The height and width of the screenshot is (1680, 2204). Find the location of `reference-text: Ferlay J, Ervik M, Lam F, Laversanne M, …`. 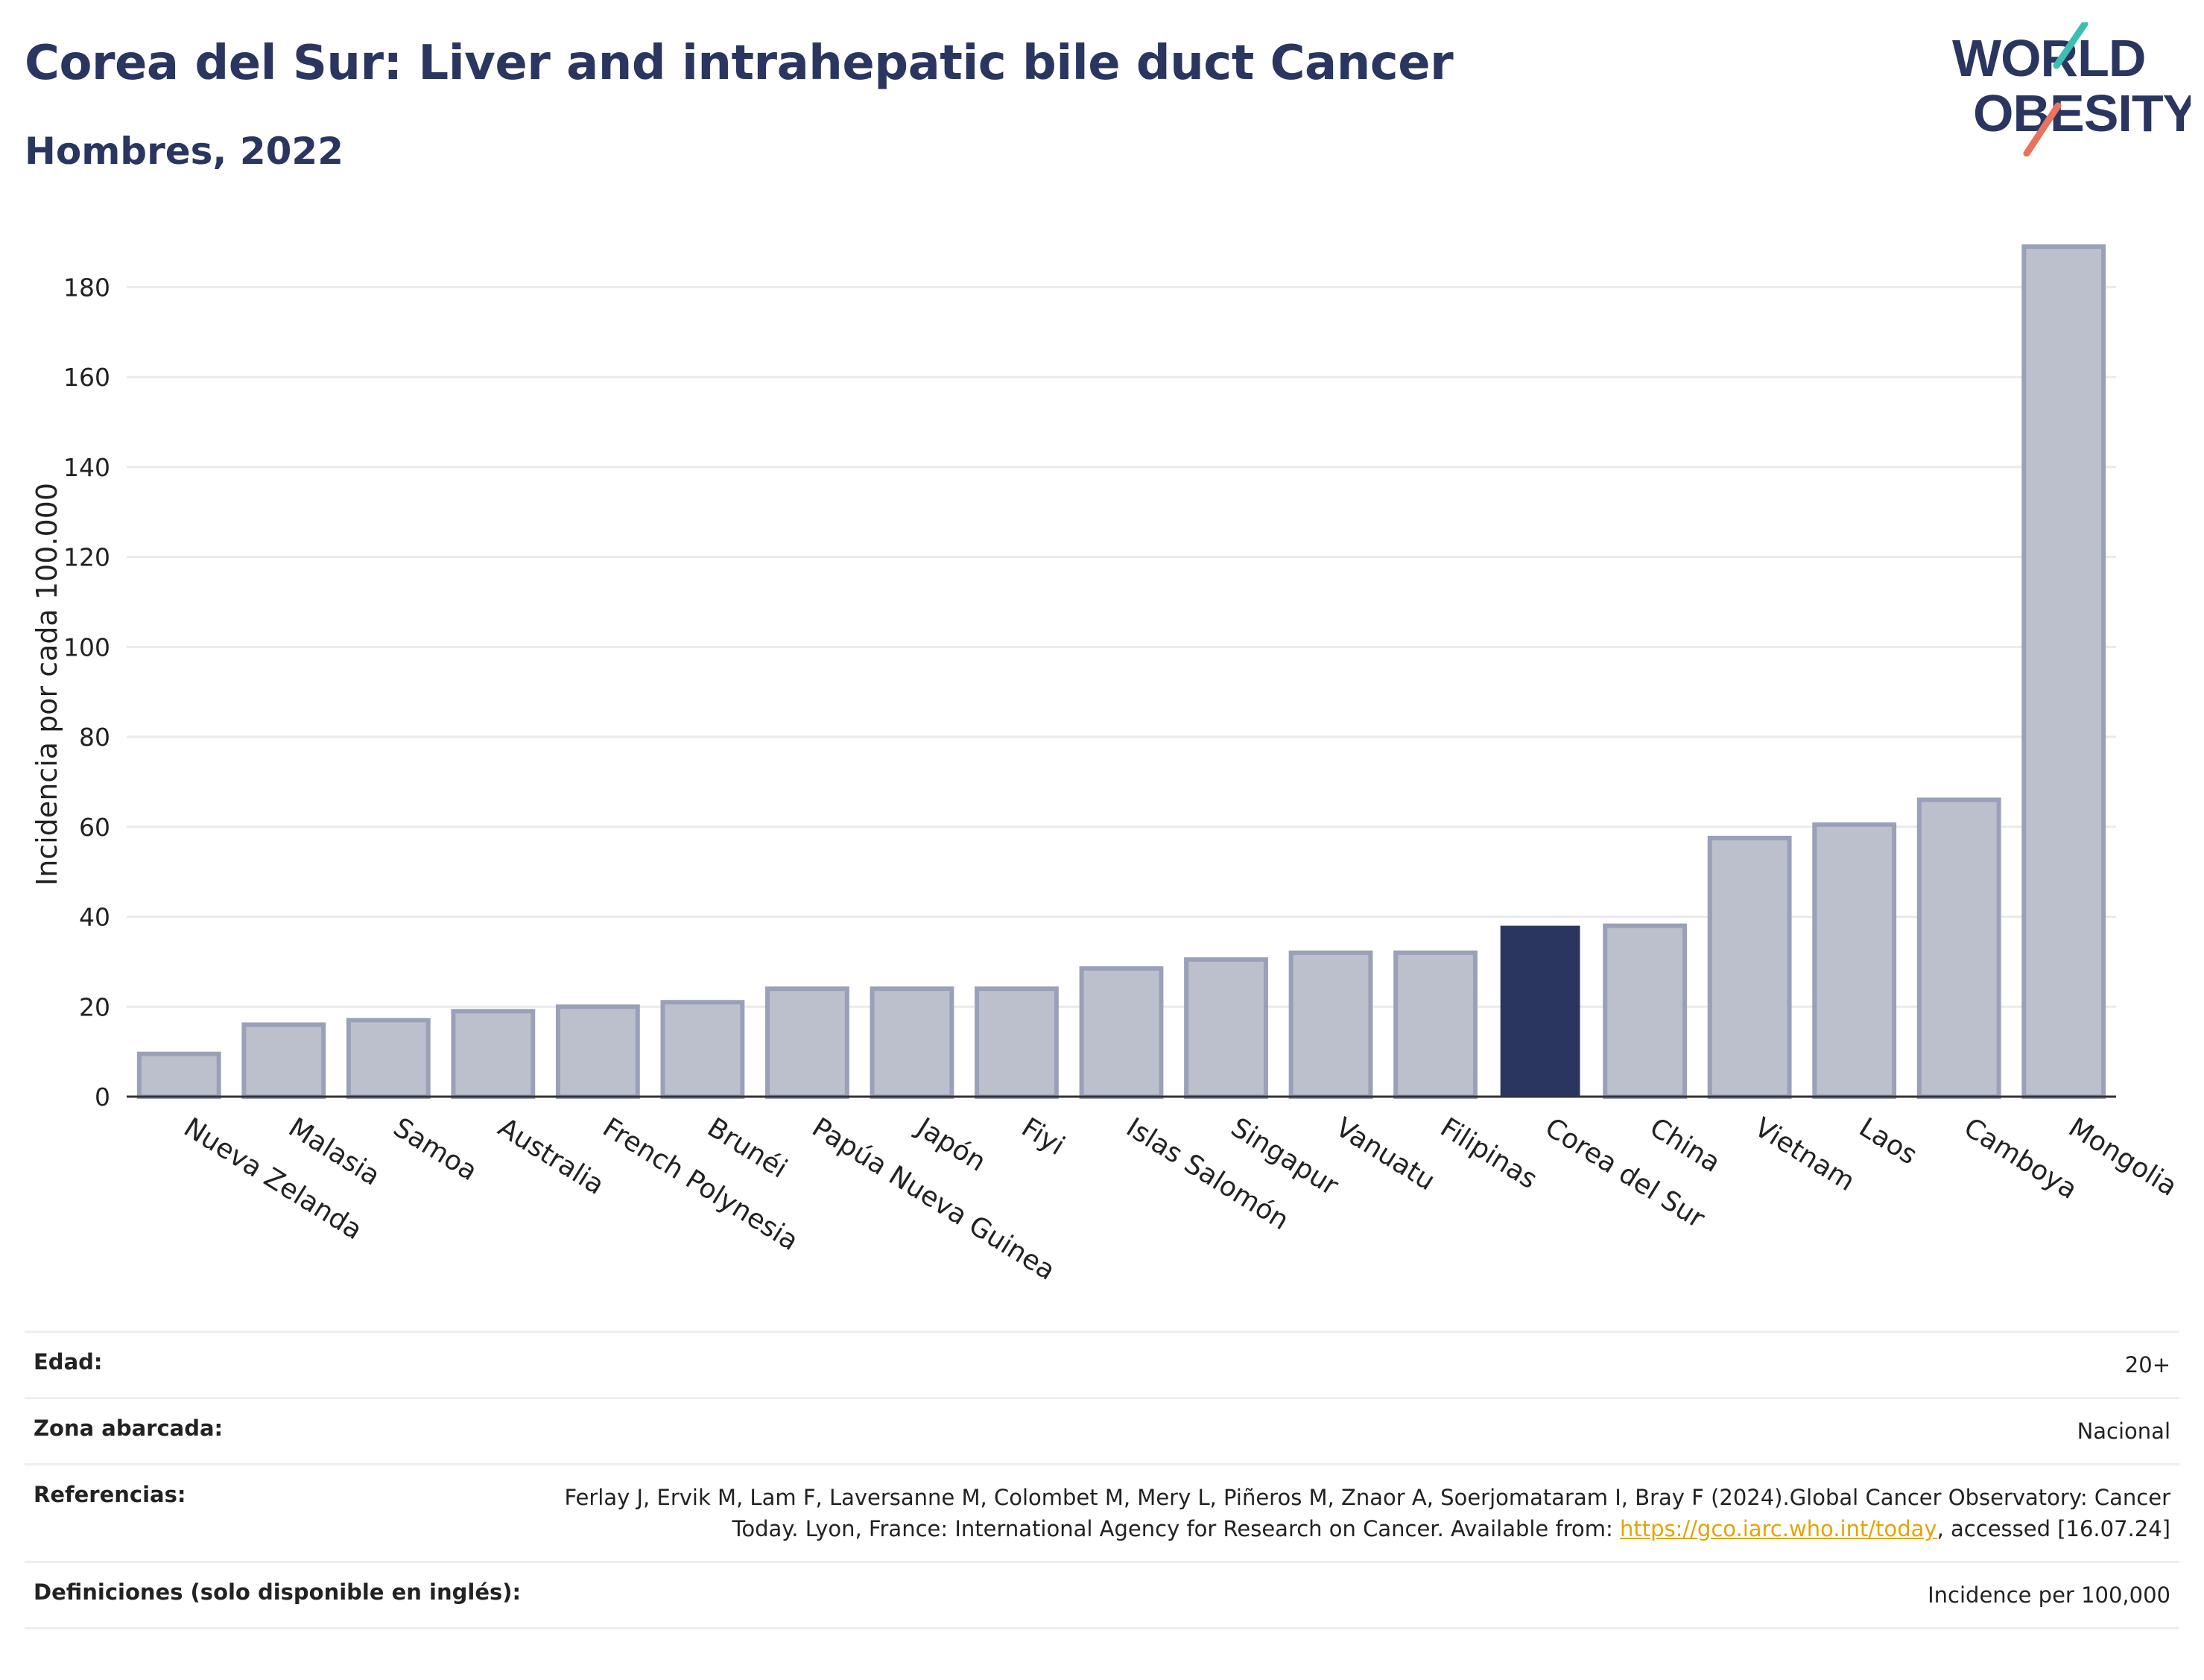

reference-text: Ferlay J, Ervik M, Lam F, Laversanne M, … is located at coordinates (1367, 1513).